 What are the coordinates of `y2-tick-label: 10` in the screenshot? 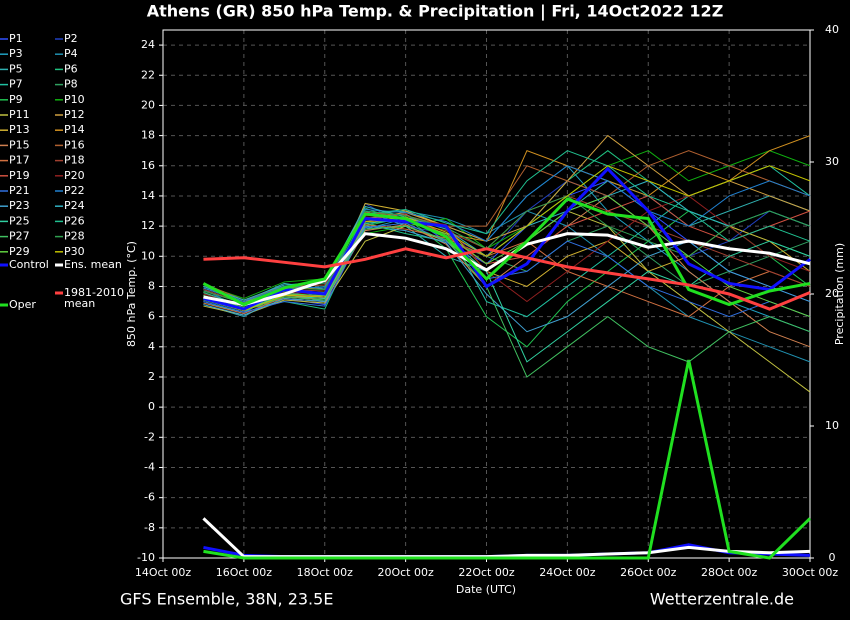 It's located at (832, 425).